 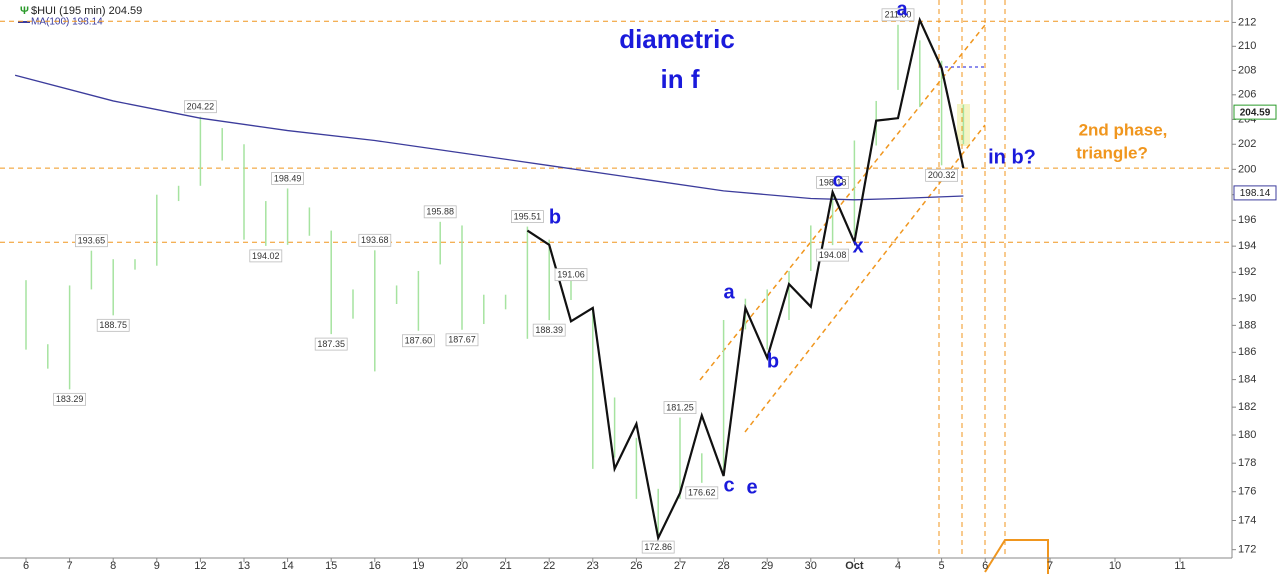 I want to click on chart-title: $HUI (195 min) 204.59, so click(x=86, y=11).